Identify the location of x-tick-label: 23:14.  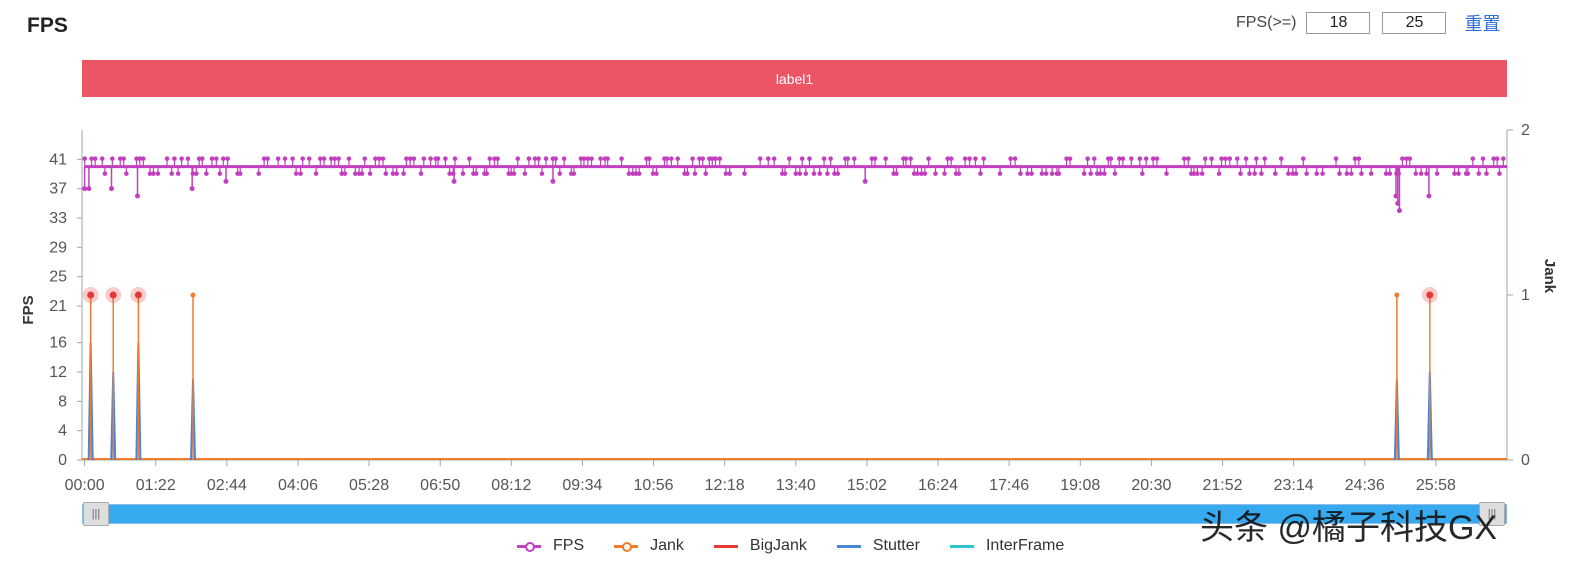
(1294, 485).